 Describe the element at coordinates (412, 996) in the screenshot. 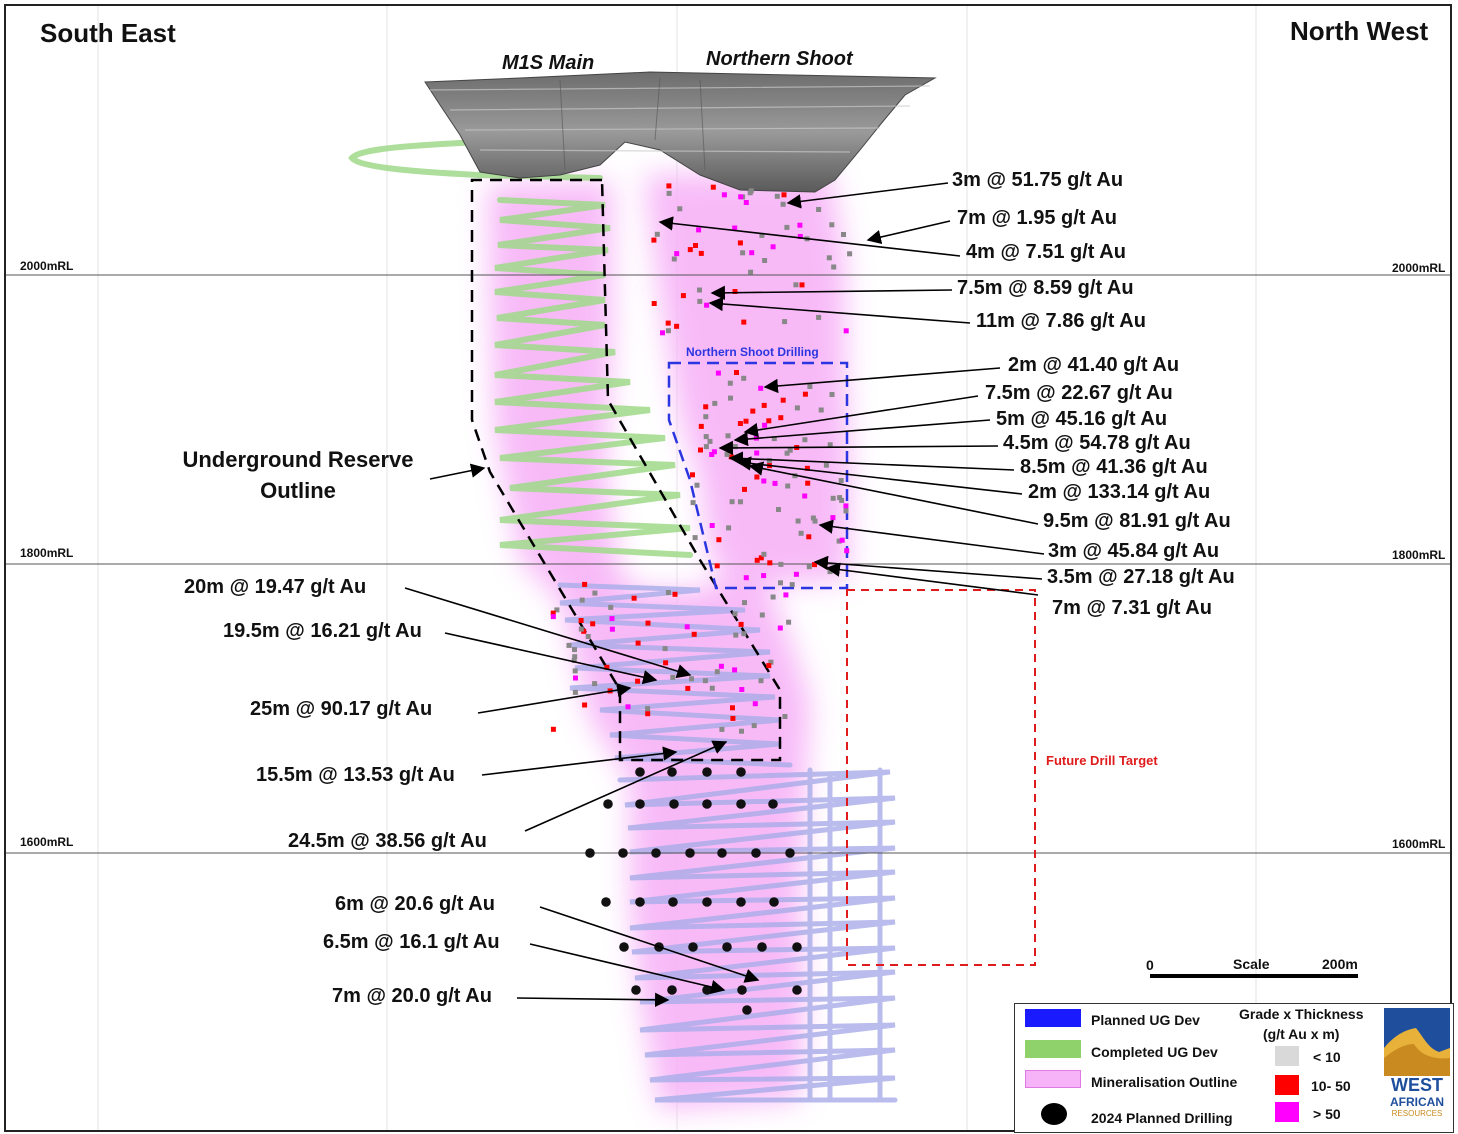

I see `intercept-annotation: 7m @ 20.0 g/t Au` at that location.